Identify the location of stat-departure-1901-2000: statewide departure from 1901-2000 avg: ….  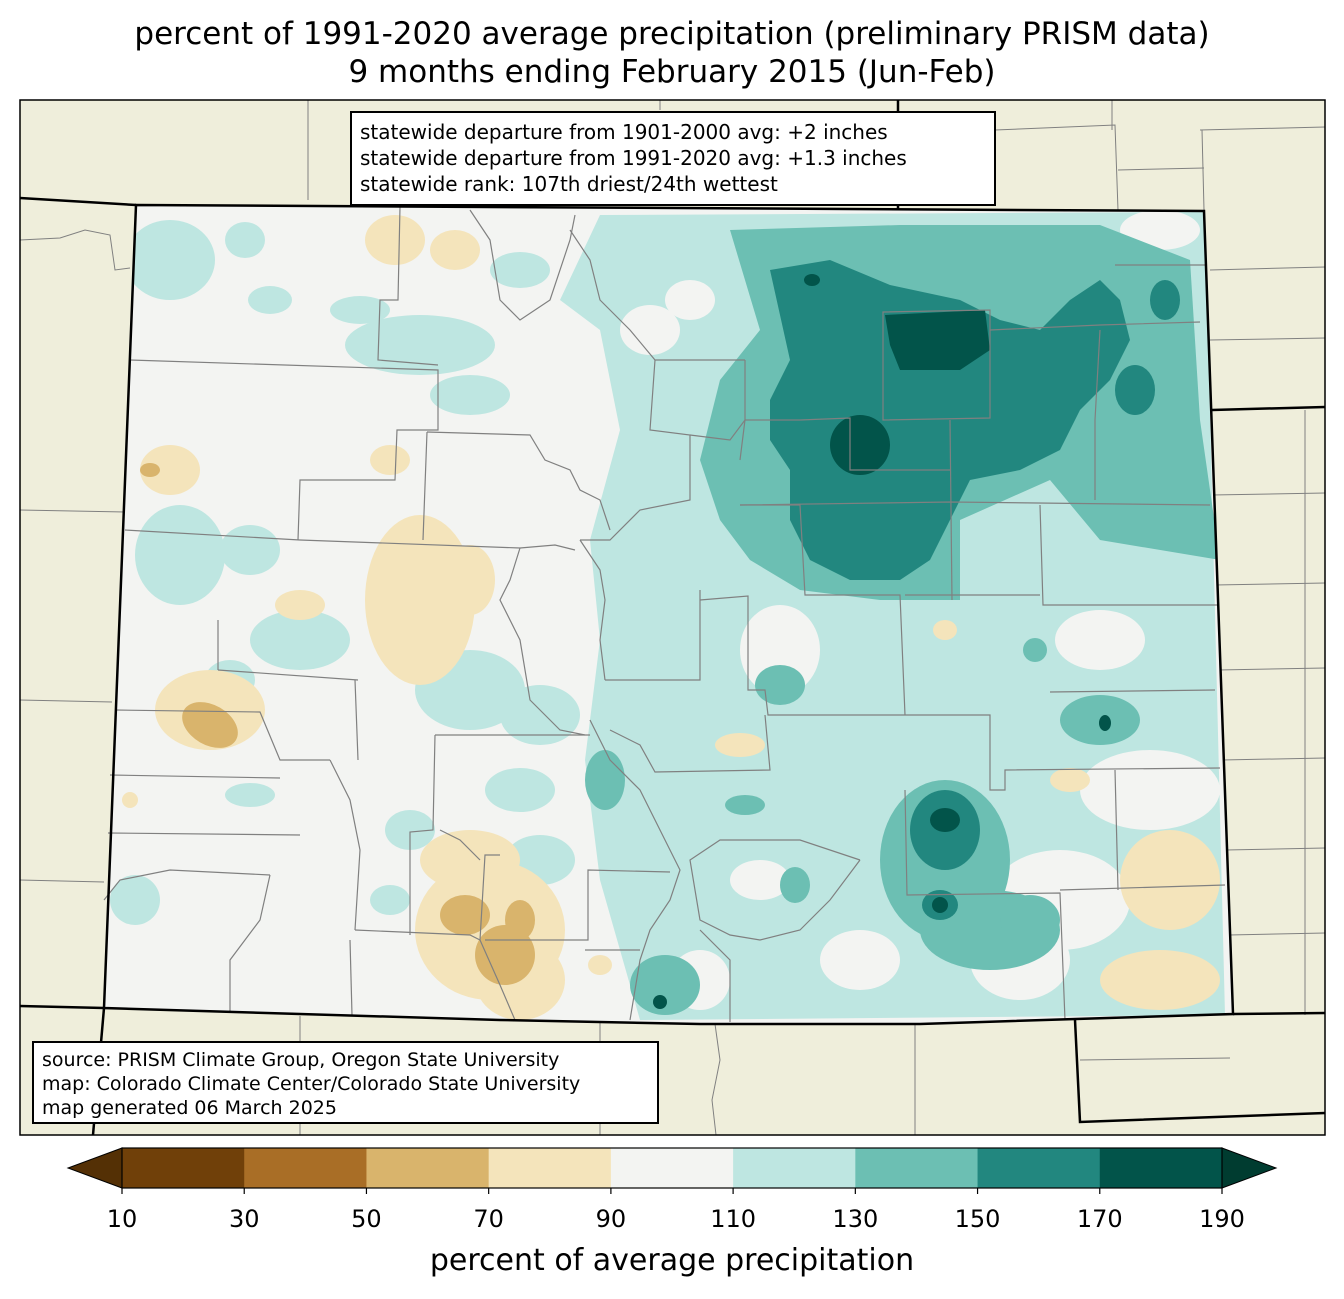
(624, 132).